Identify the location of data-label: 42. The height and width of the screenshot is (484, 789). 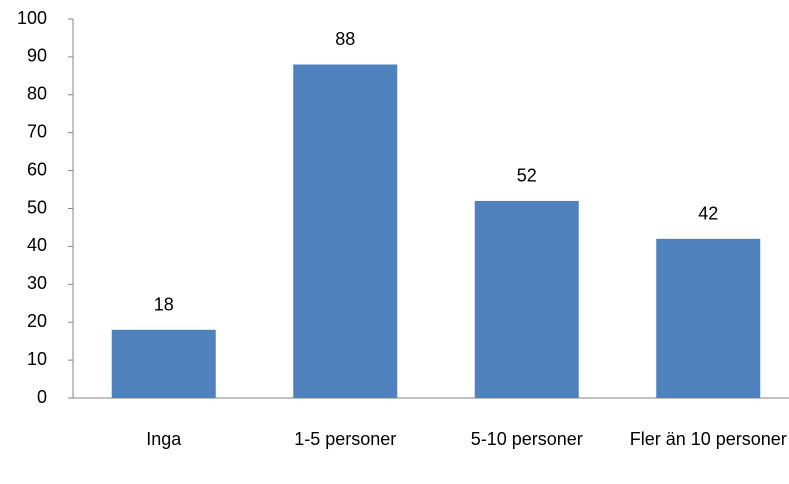
(708, 214).